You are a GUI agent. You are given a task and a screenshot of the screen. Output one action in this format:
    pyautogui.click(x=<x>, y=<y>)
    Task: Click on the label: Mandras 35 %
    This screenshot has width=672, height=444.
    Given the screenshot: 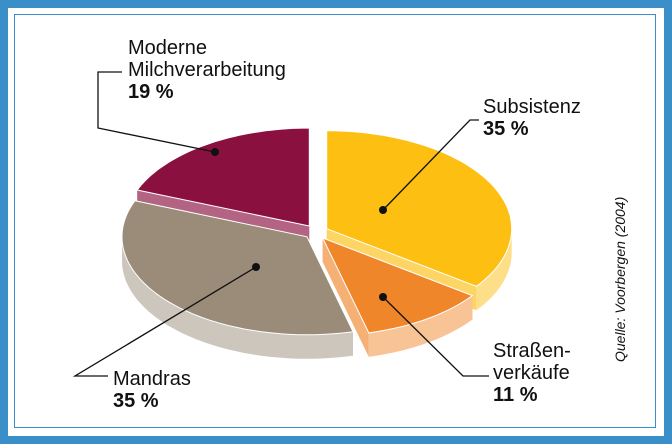 What is the action you would take?
    pyautogui.click(x=173, y=390)
    